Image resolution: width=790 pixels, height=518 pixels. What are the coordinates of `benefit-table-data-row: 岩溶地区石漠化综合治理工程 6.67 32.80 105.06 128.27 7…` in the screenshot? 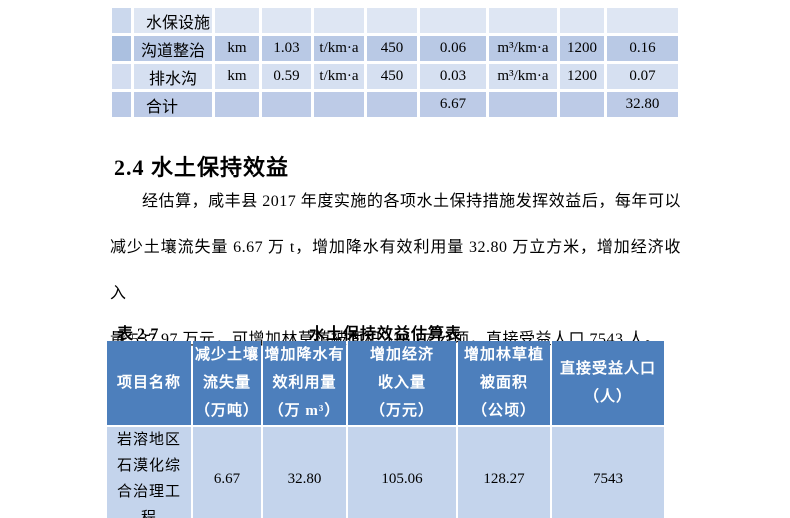 It's located at (385, 472).